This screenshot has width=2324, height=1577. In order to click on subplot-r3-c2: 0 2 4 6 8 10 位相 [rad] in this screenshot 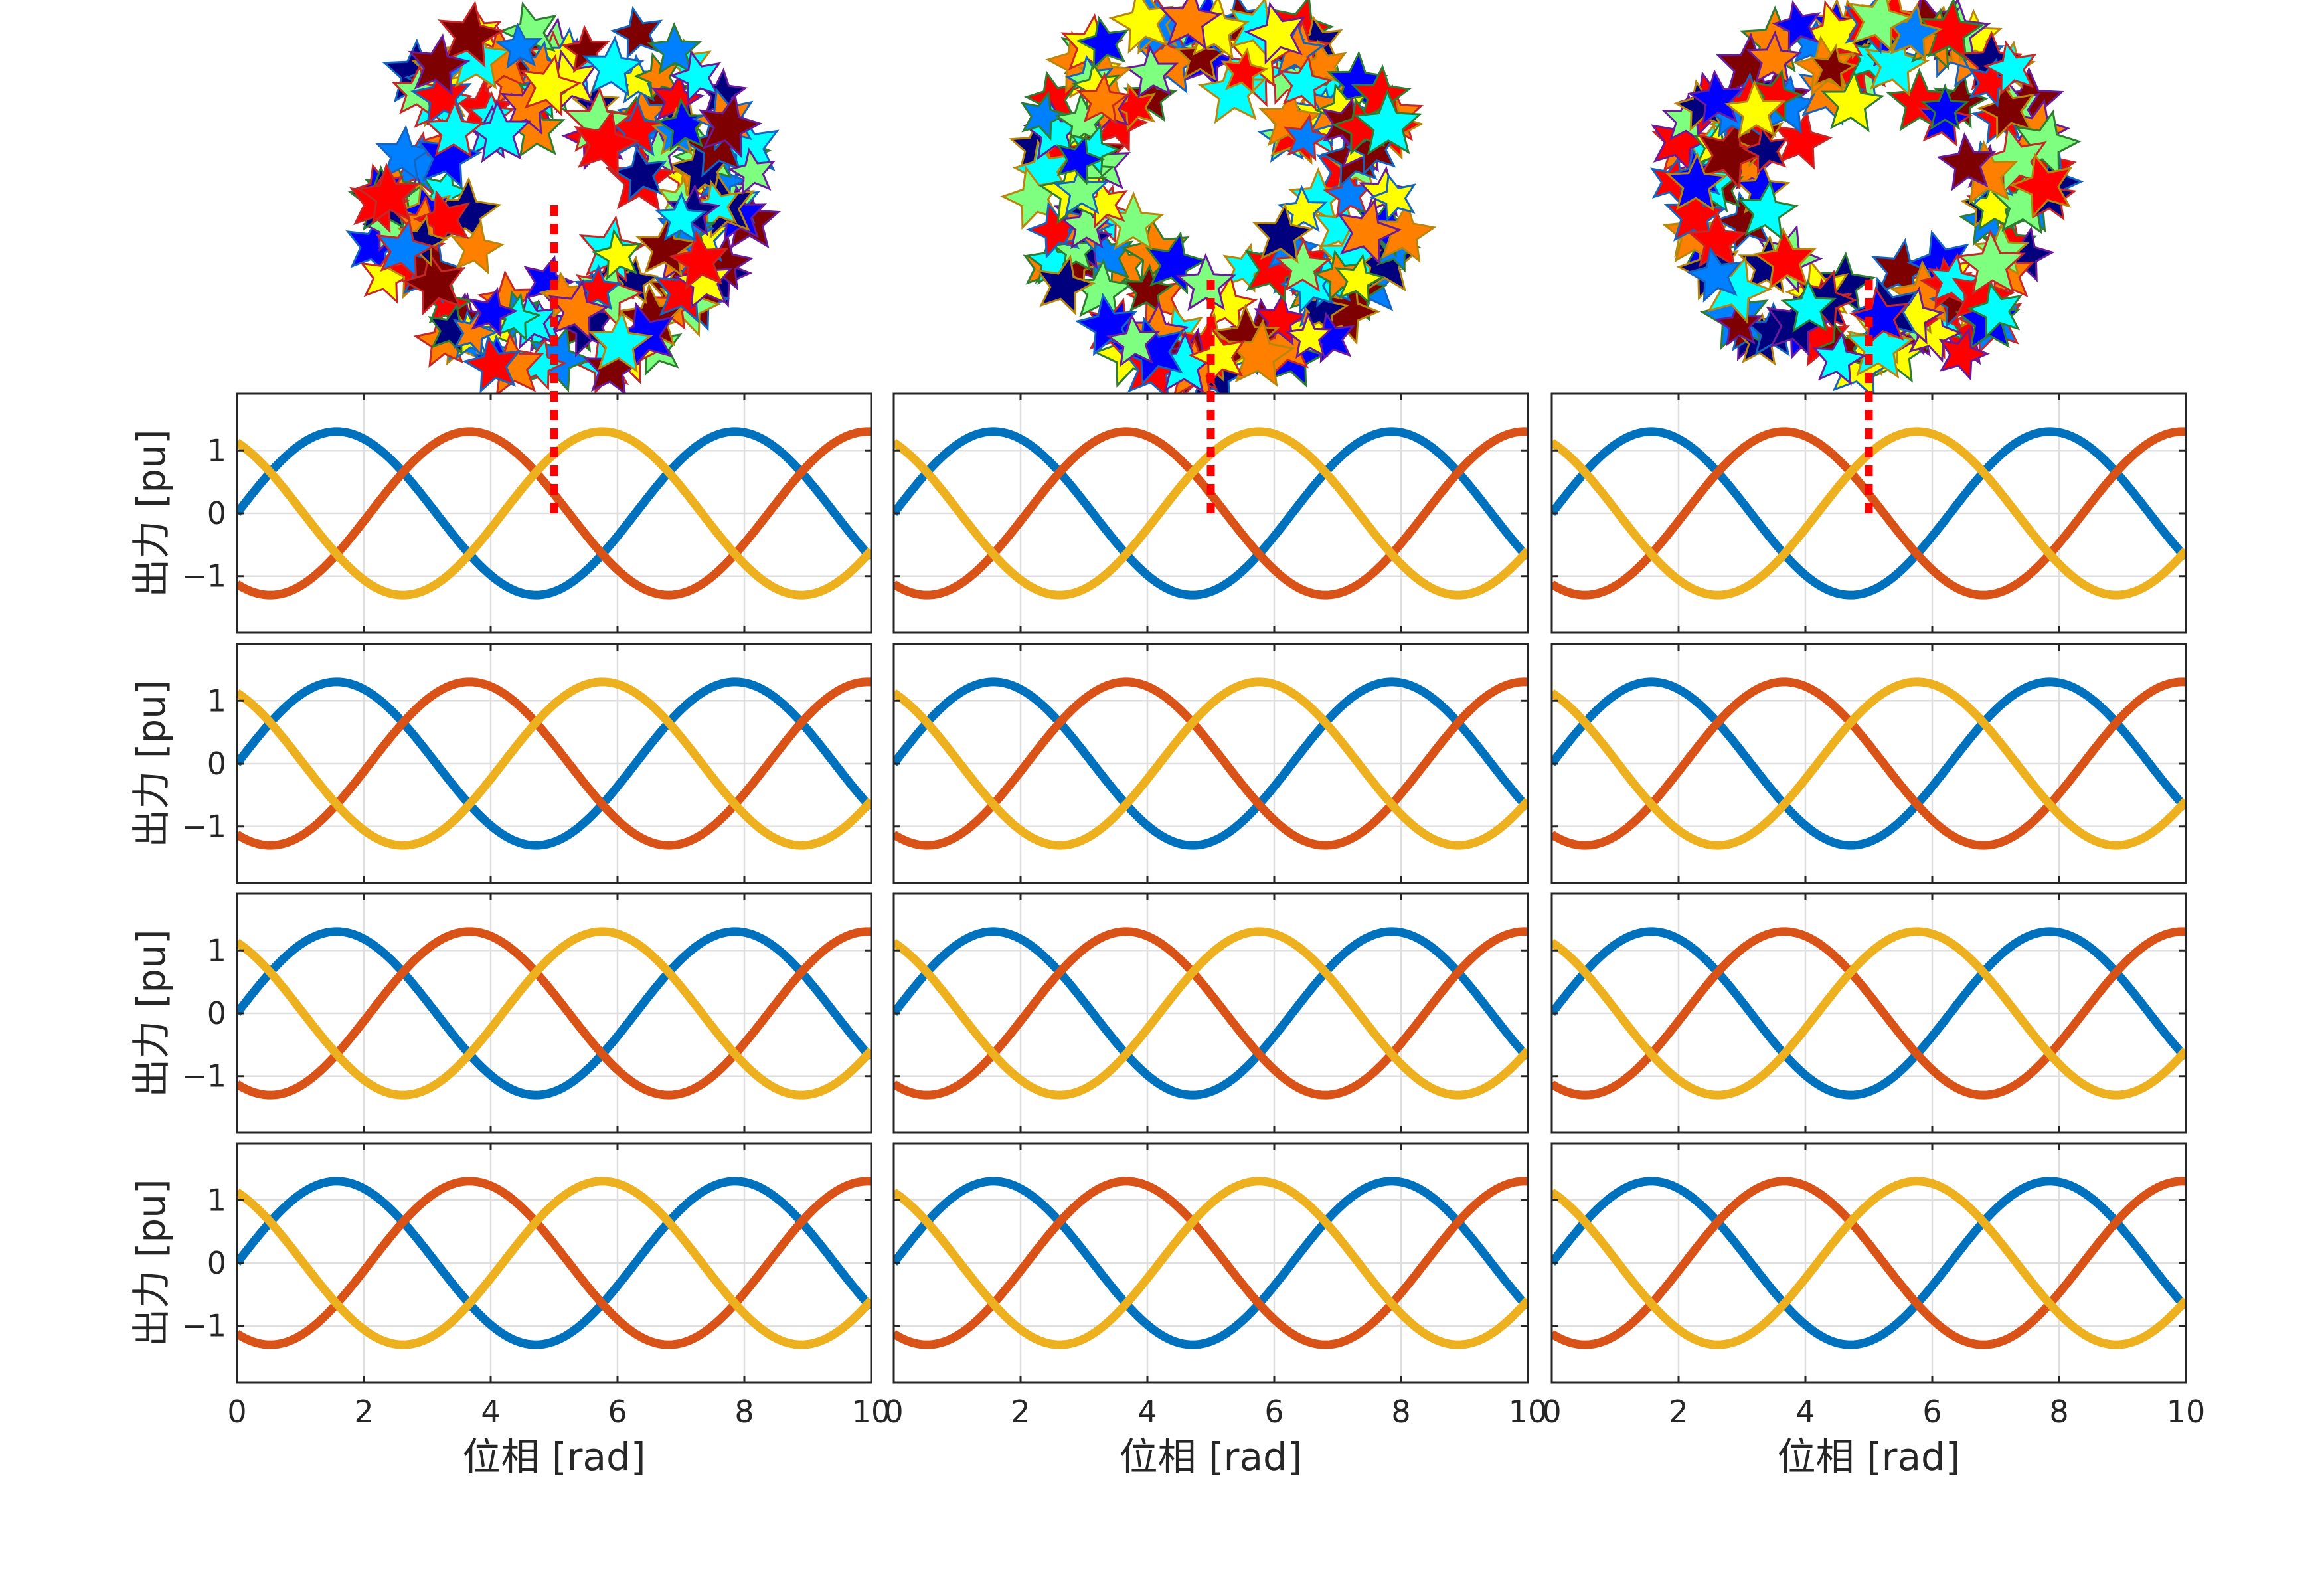, I will do `click(1874, 1310)`.